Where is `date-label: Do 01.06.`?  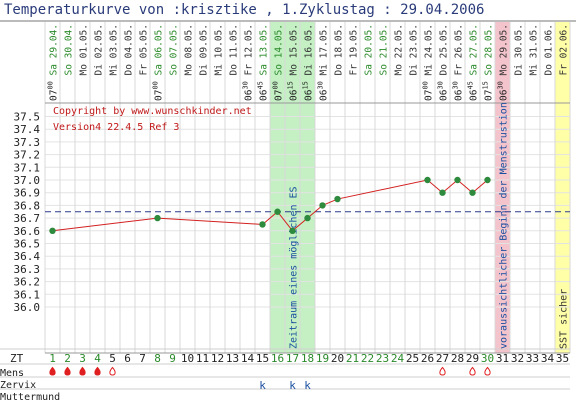 date-label: Do 01.06. is located at coordinates (549, 49).